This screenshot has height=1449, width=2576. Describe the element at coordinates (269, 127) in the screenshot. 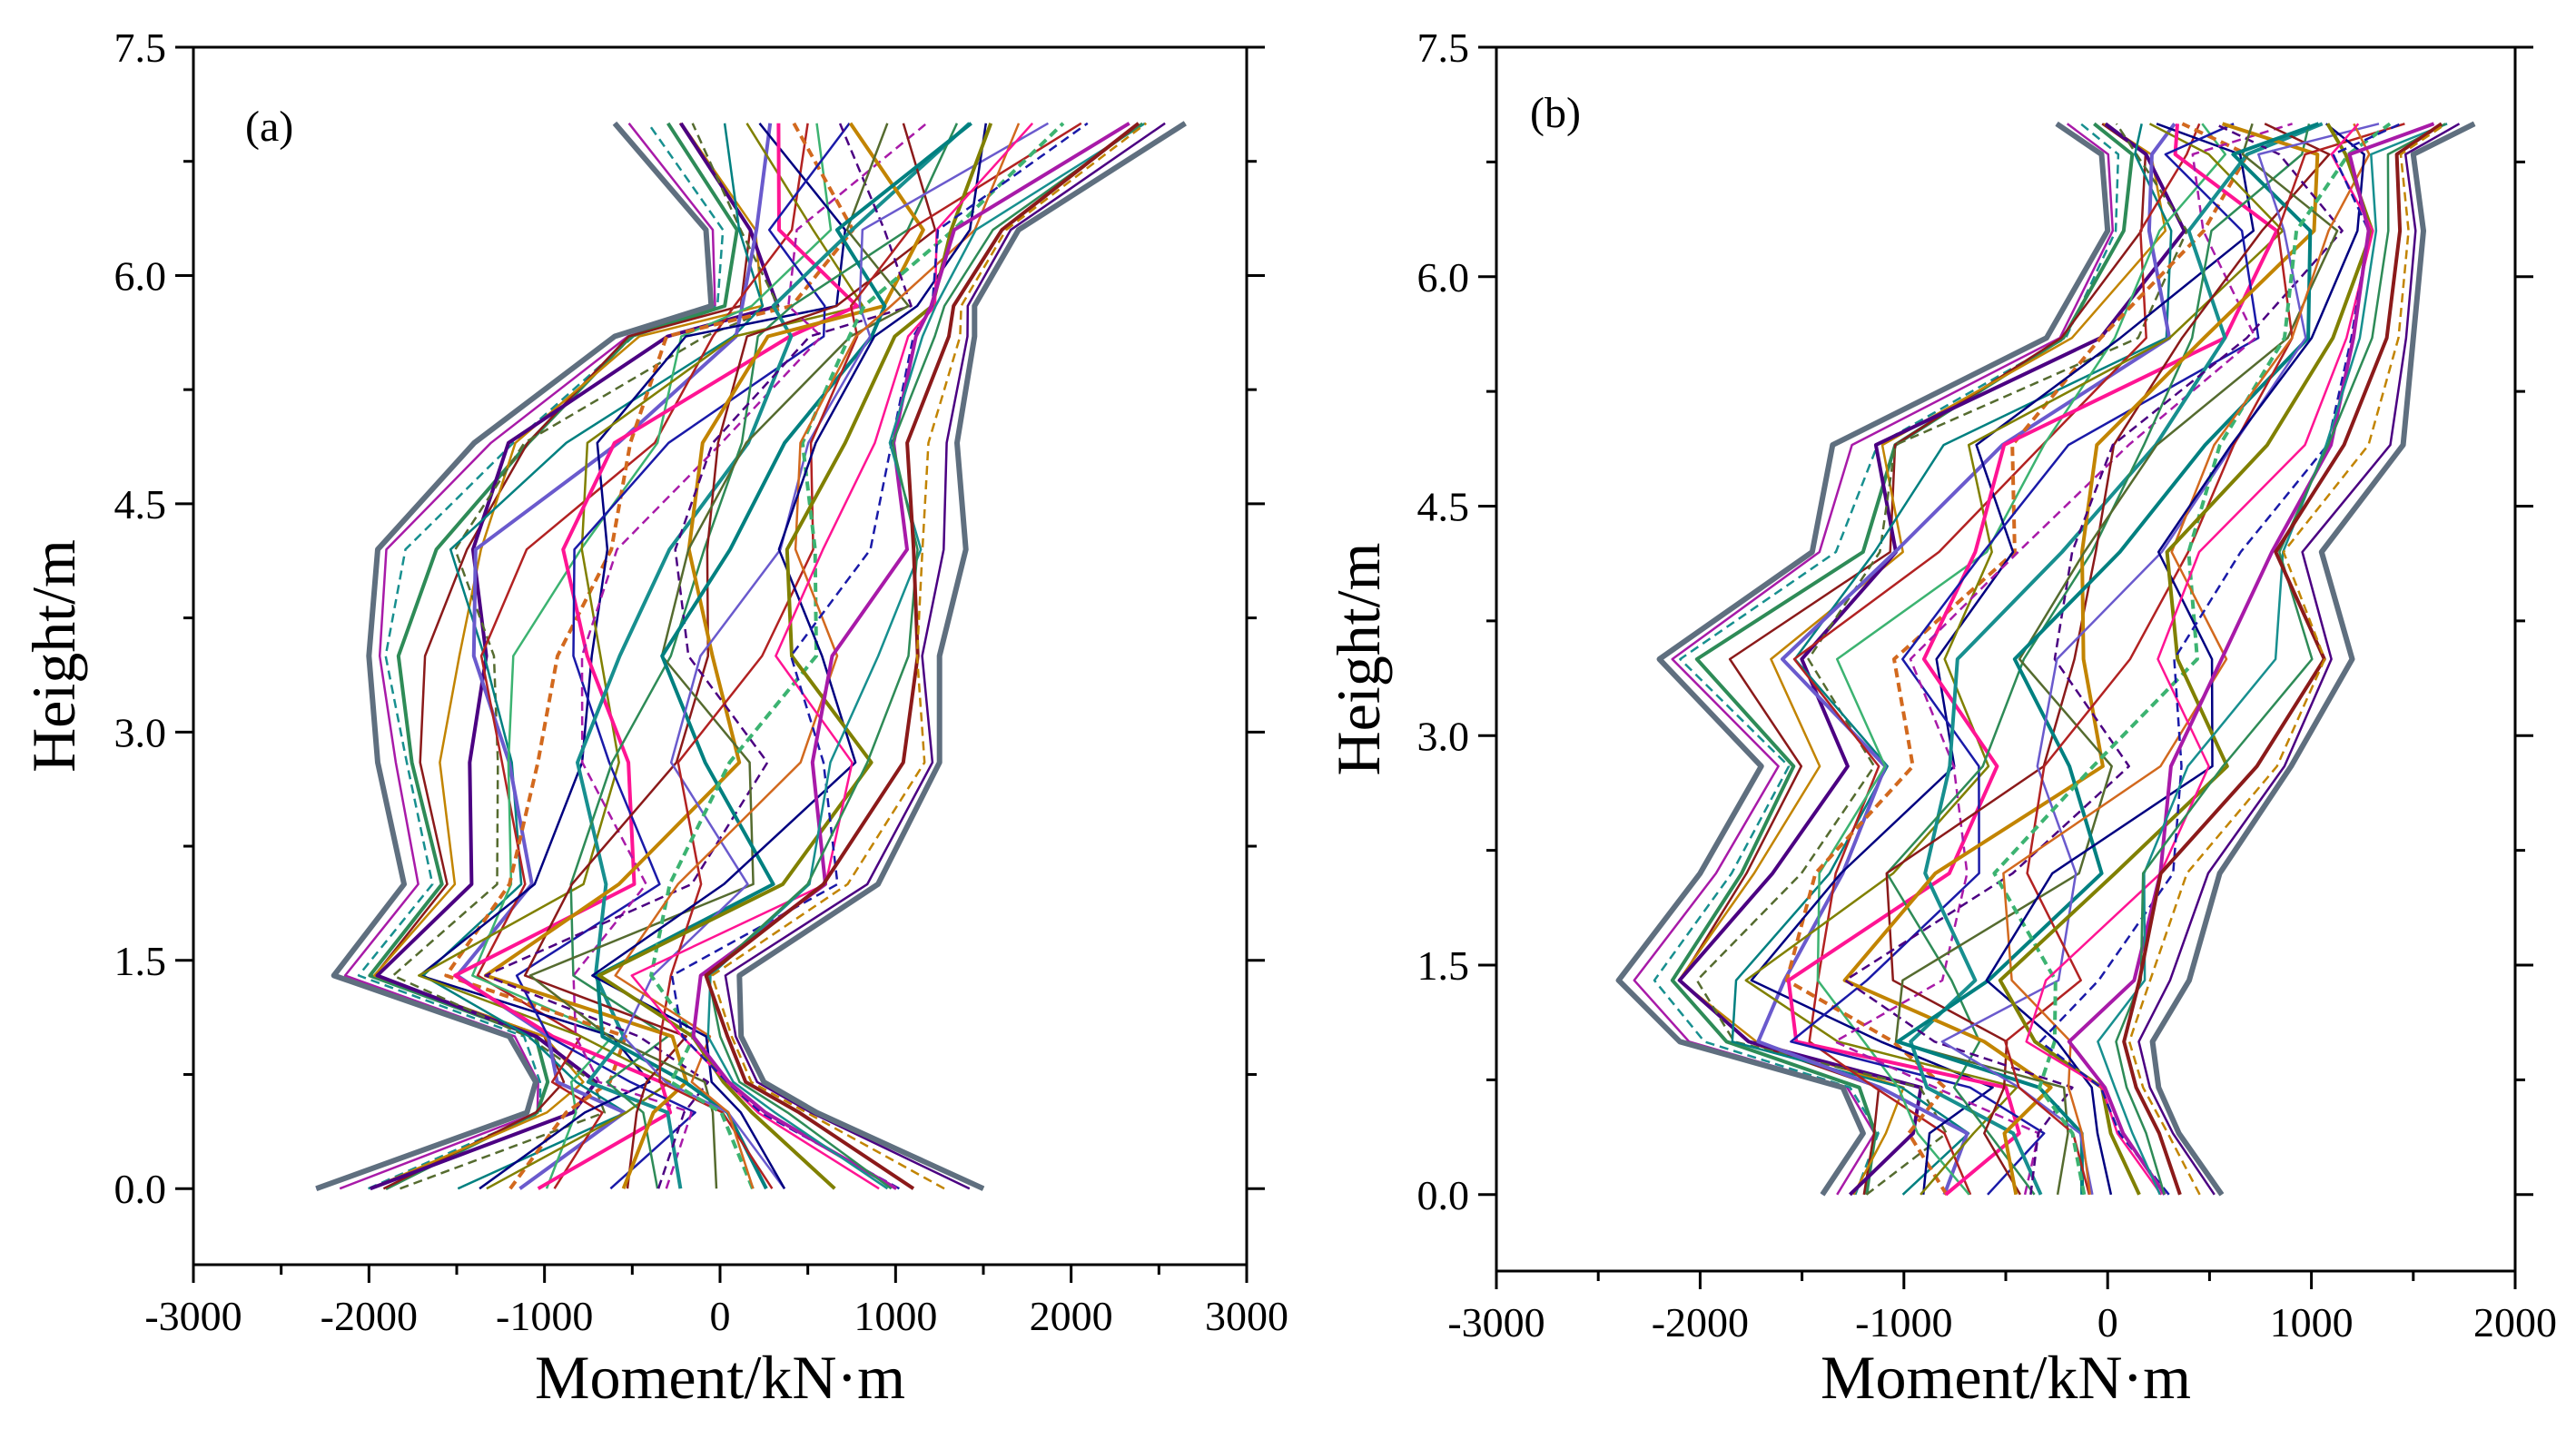

I see `panel-label: (a)` at that location.